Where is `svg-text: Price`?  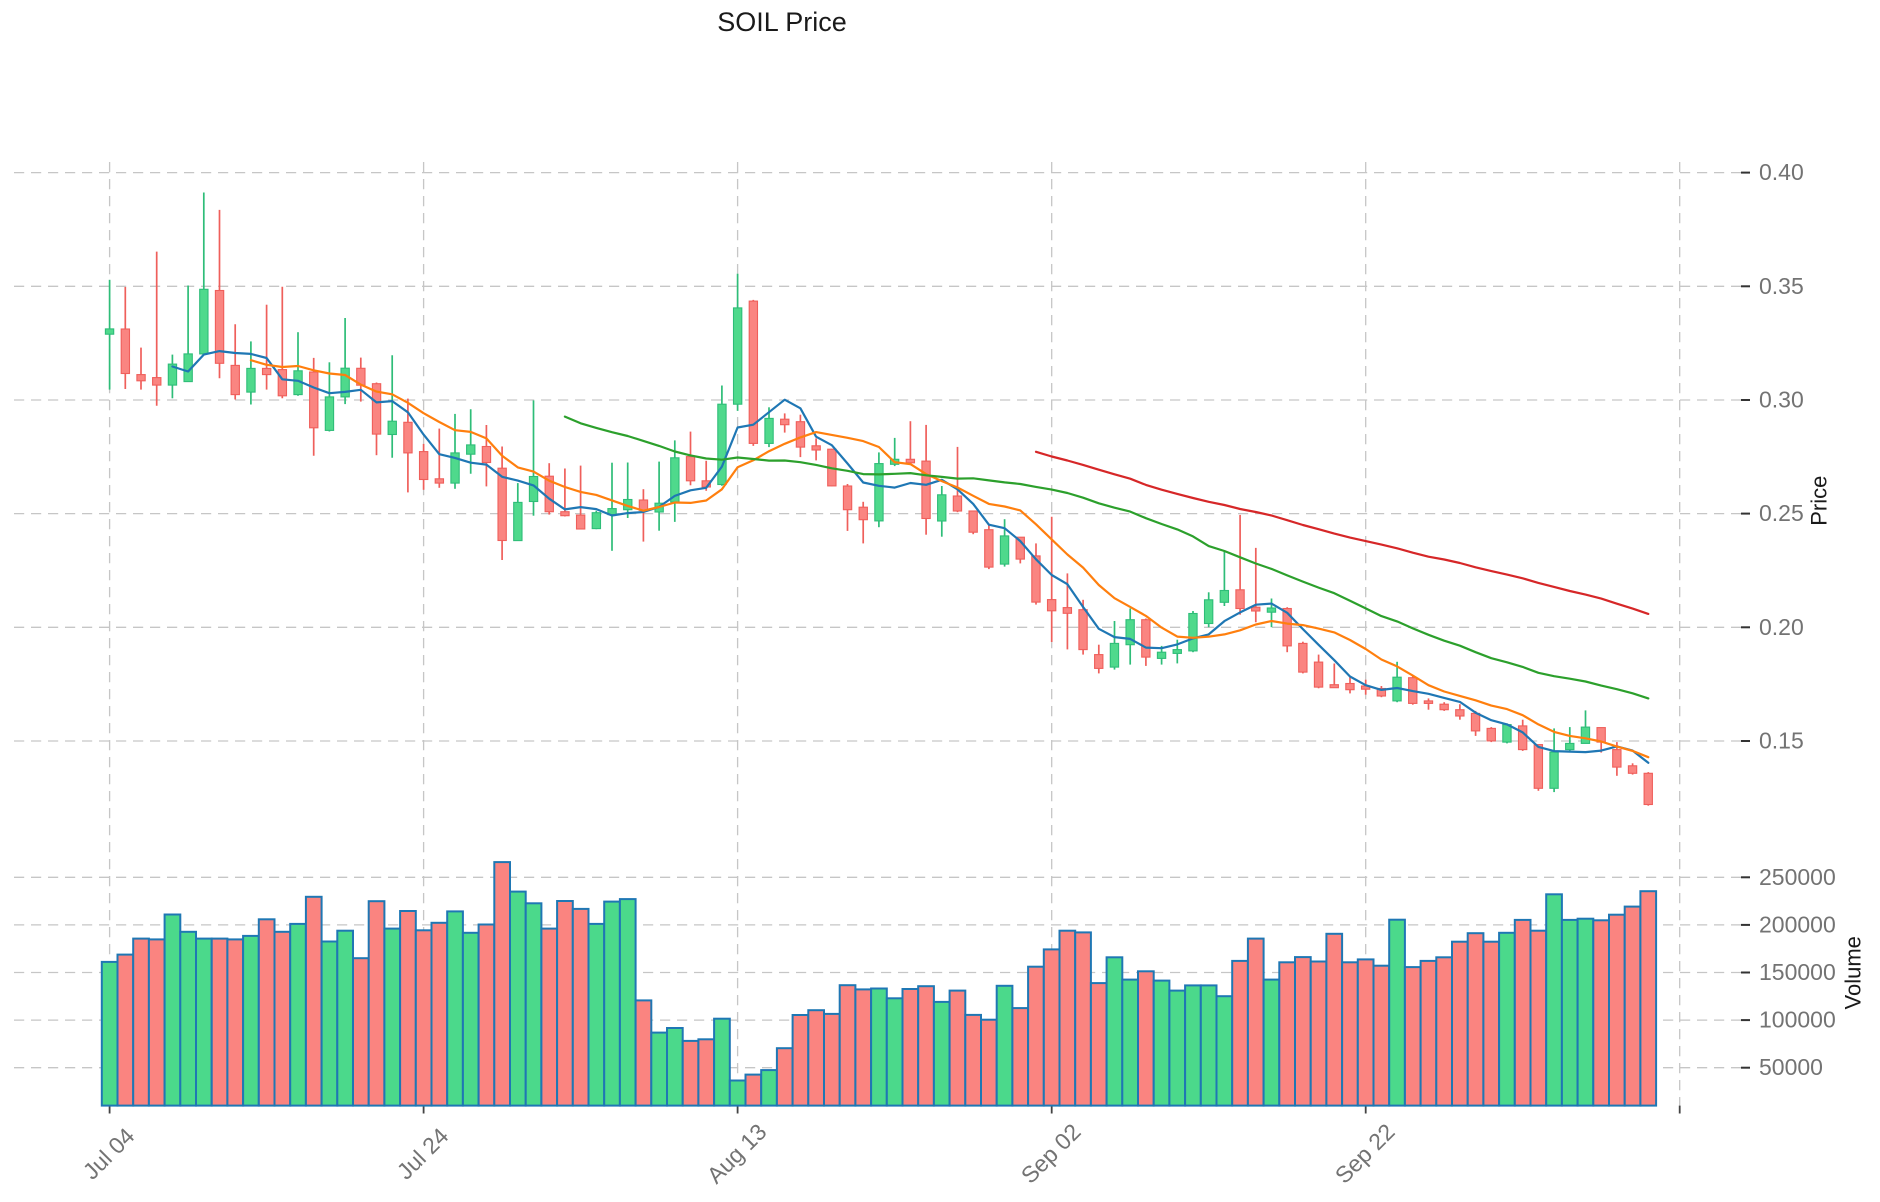
svg-text: Price is located at coordinates (1819, 501).